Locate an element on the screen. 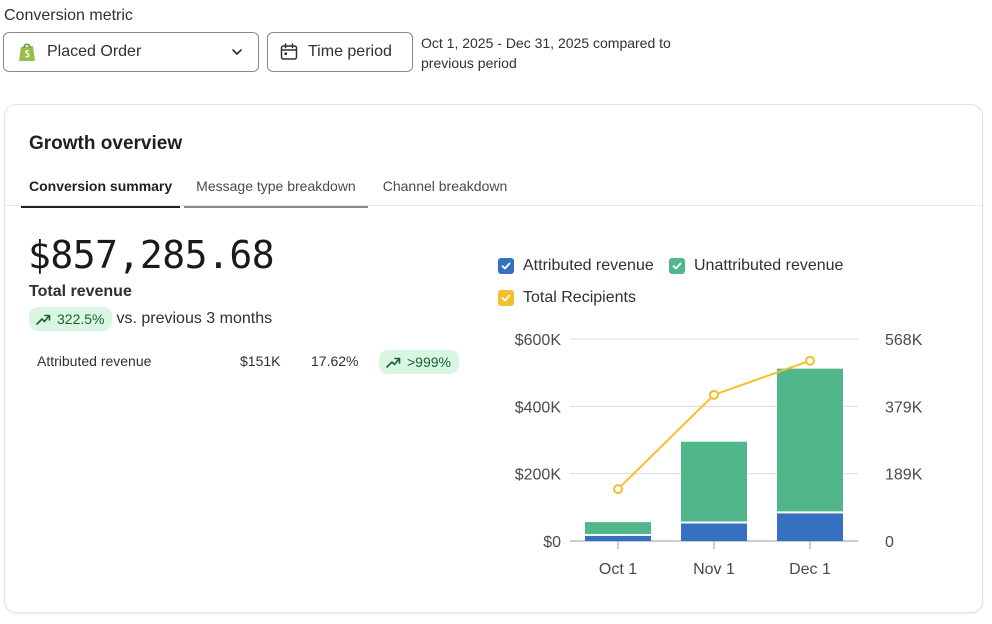 This screenshot has width=992, height=624. growth-badge: 322.5% is located at coordinates (71, 319).